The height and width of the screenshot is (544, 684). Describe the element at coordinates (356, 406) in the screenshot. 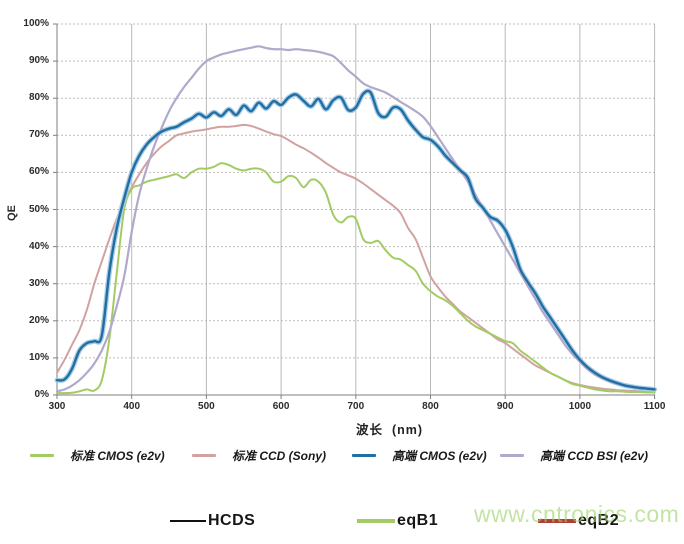

I see `x-tick-label: 700` at that location.